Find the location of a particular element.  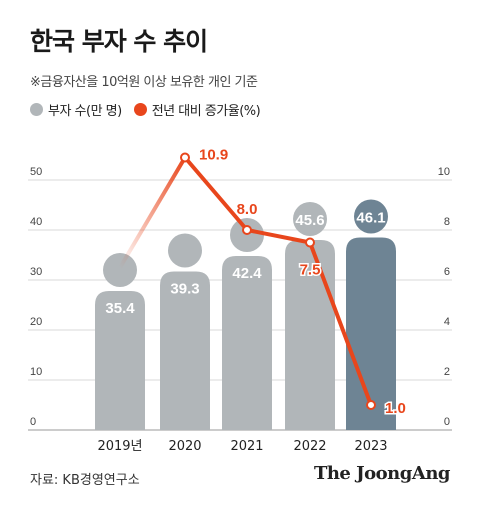

legend-item-growth-rate: 전년 대비 증가율(%) is located at coordinates (197, 109).